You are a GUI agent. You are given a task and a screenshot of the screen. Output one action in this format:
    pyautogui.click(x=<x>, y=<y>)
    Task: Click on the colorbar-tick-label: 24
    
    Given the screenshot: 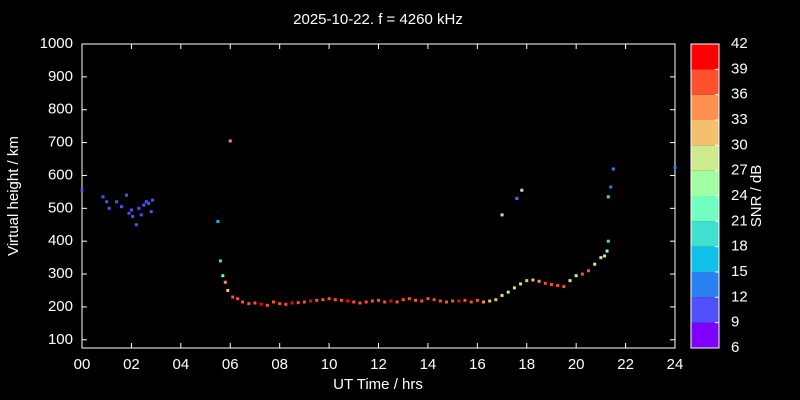 What is the action you would take?
    pyautogui.click(x=739, y=195)
    